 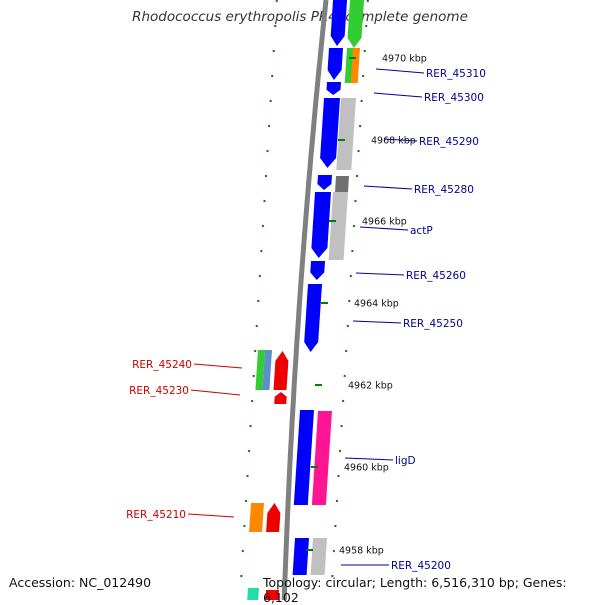 I want to click on gene-darkgray-box, so click(x=342, y=184).